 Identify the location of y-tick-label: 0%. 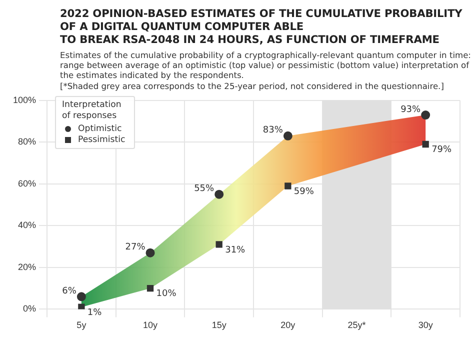
(29, 309).